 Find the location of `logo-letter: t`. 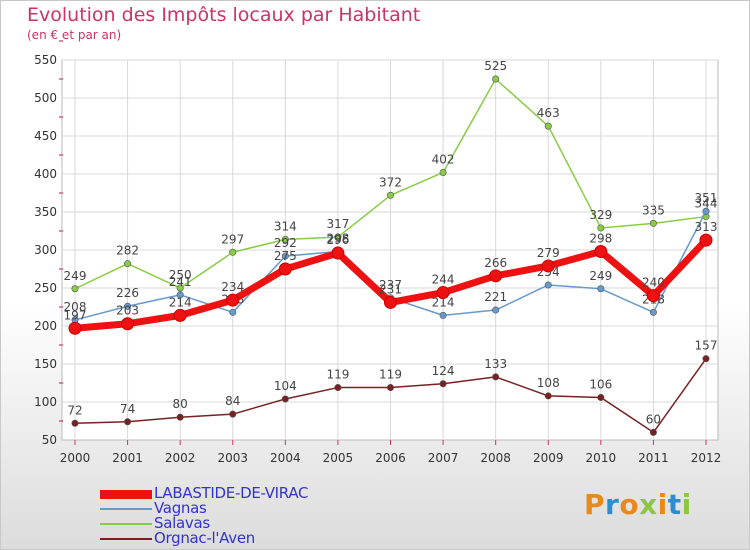

logo-letter: t is located at coordinates (674, 504).